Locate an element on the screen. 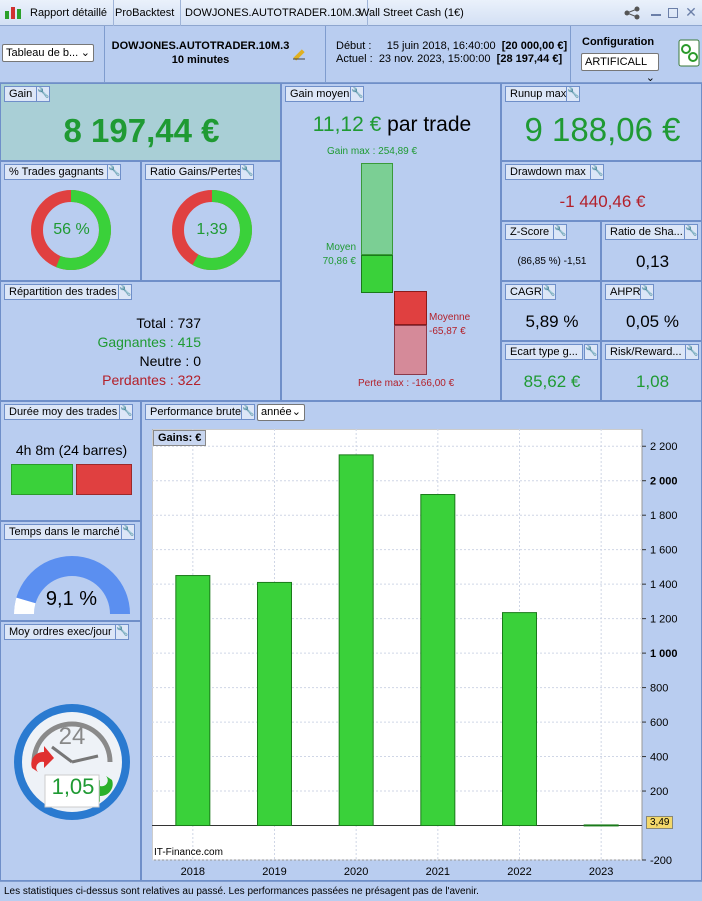  watermark: IT-Finance.com is located at coordinates (188, 852).